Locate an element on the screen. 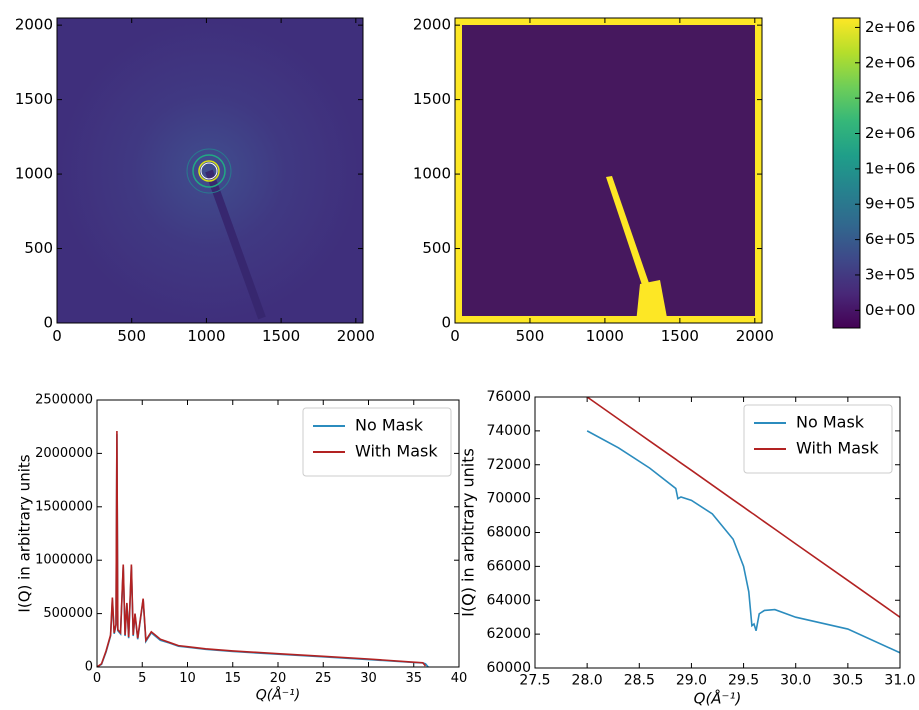 This screenshot has height=710, width=919. y-tick-label: 66000 is located at coordinates (508, 566).